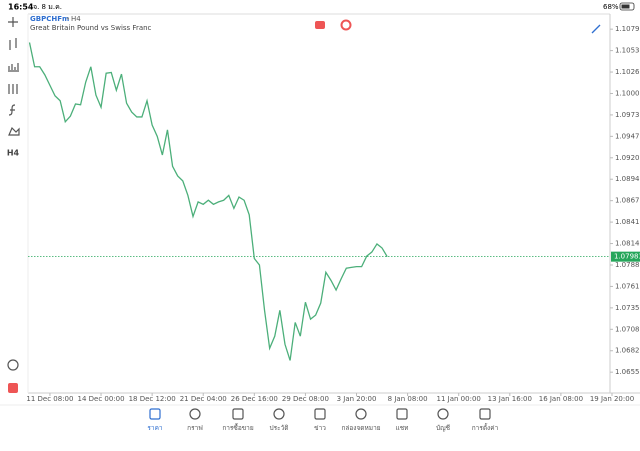 This screenshot has width=640, height=451. I want to click on objects-tool, so click(14, 131).